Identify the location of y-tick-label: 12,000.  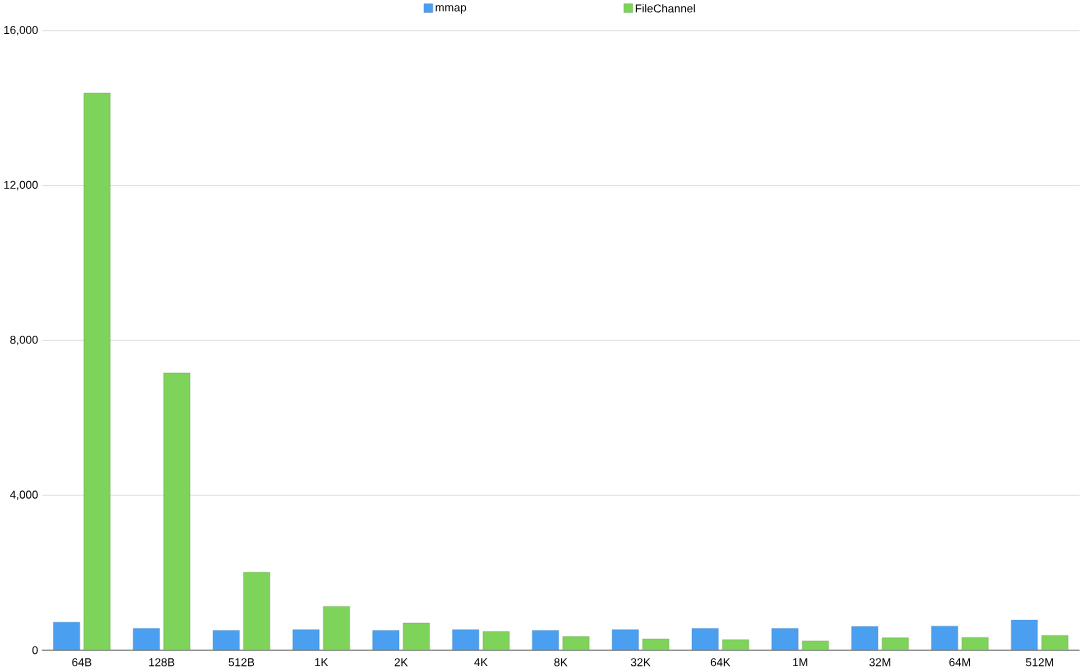
(21, 185).